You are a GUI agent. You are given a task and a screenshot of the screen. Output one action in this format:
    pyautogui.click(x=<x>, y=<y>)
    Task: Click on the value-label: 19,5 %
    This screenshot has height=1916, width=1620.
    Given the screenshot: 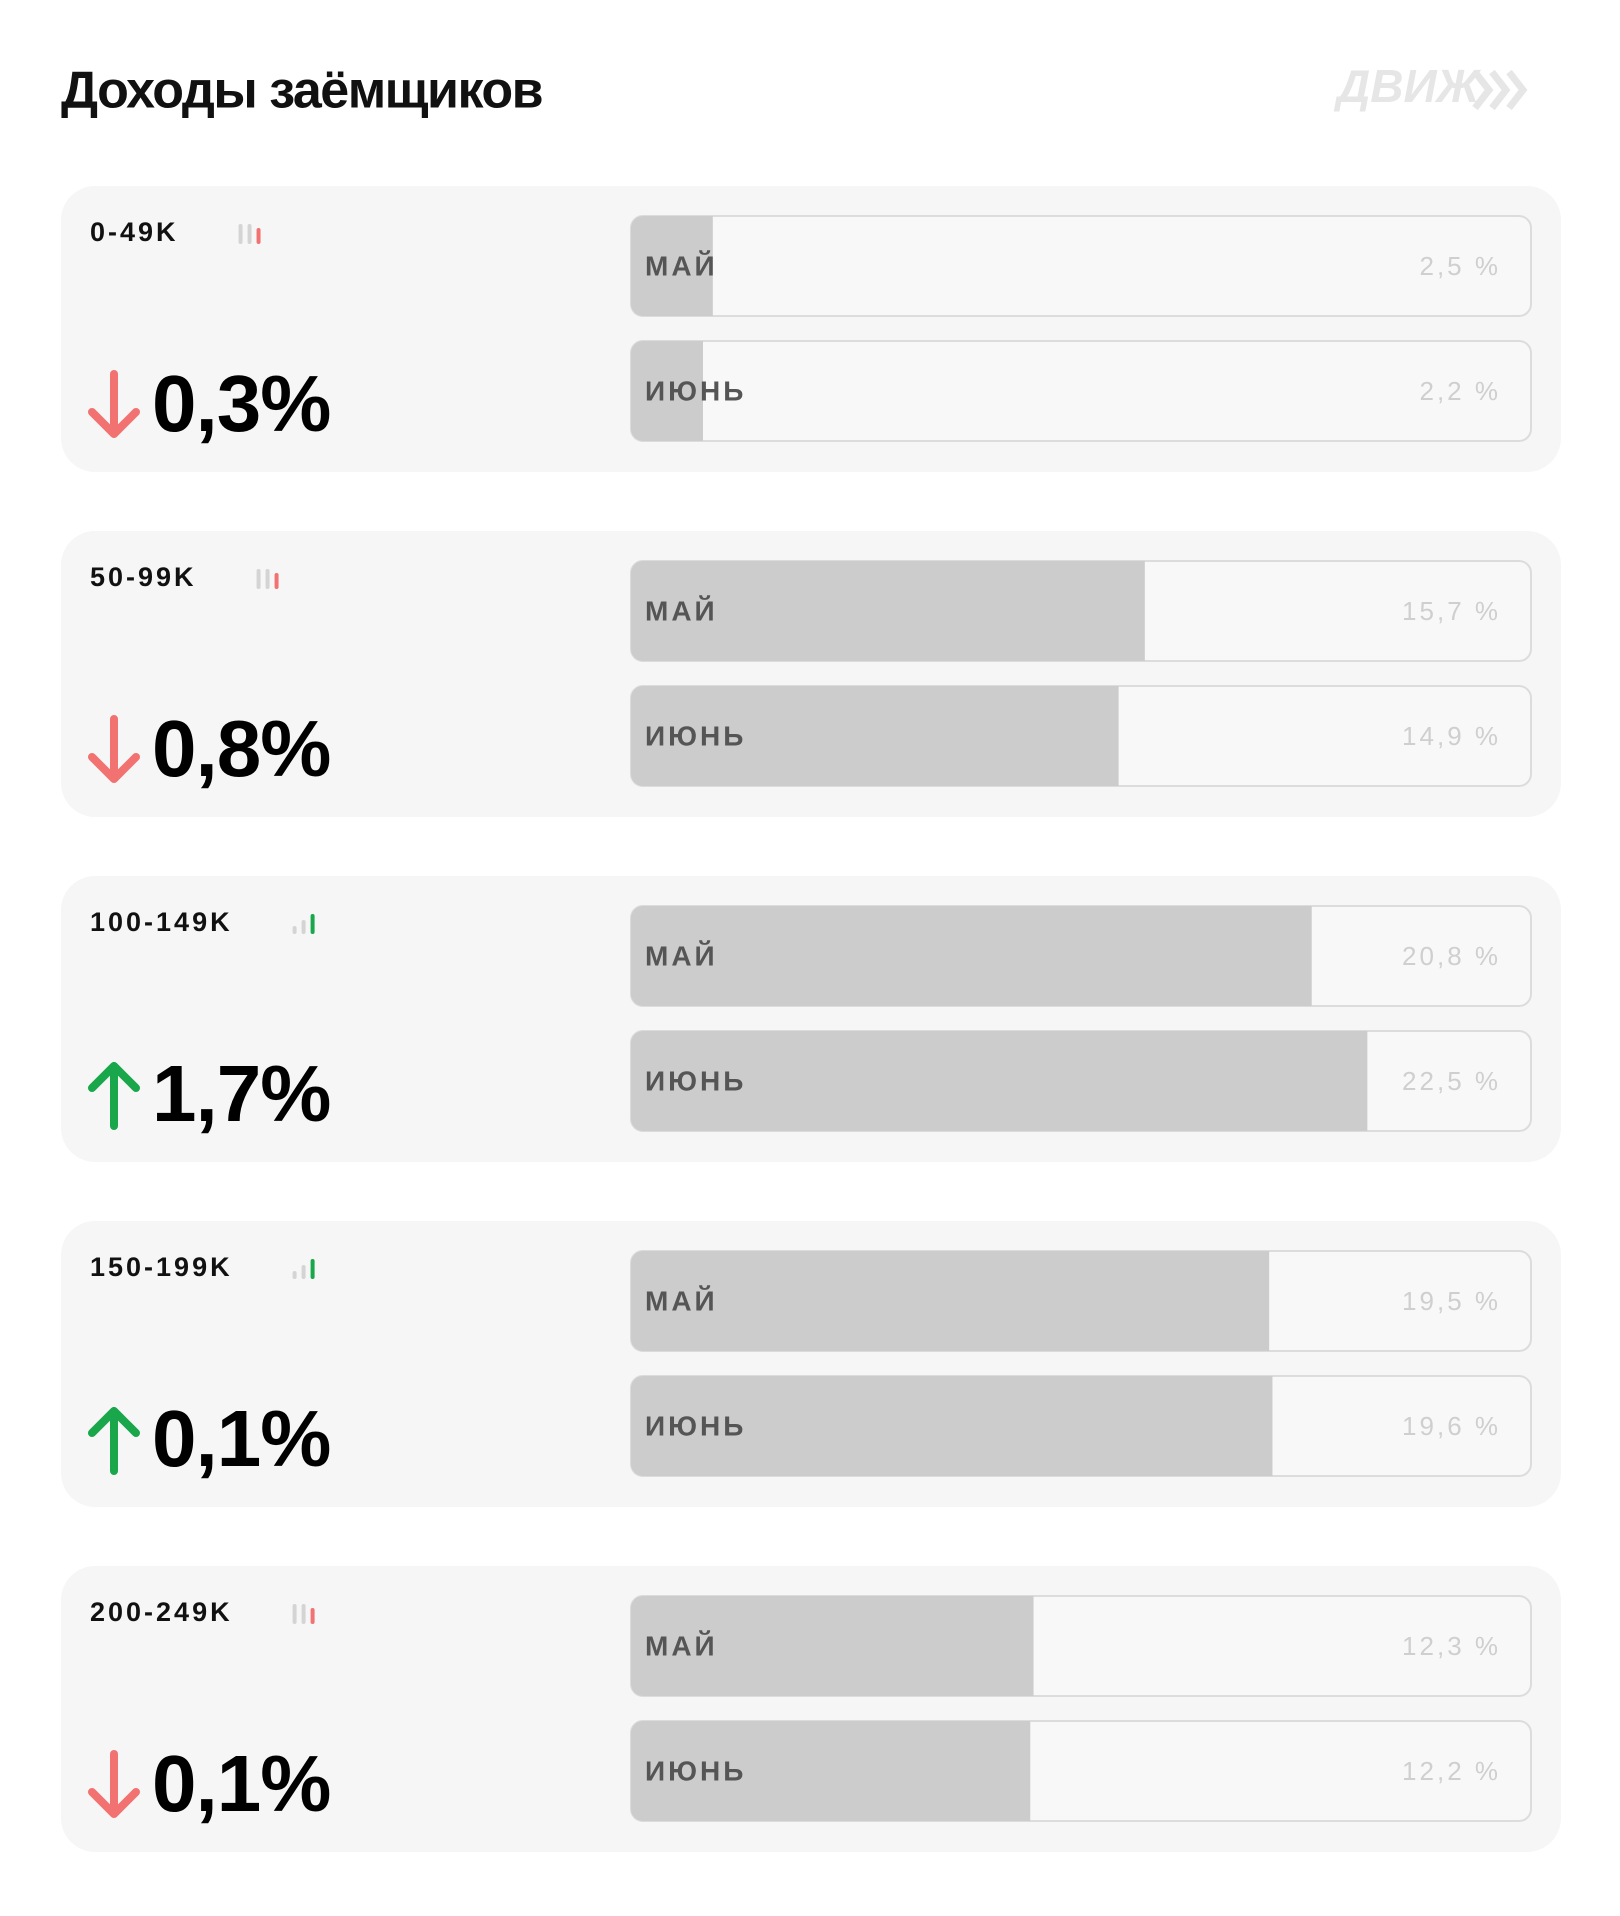 What is the action you would take?
    pyautogui.click(x=1451, y=1301)
    